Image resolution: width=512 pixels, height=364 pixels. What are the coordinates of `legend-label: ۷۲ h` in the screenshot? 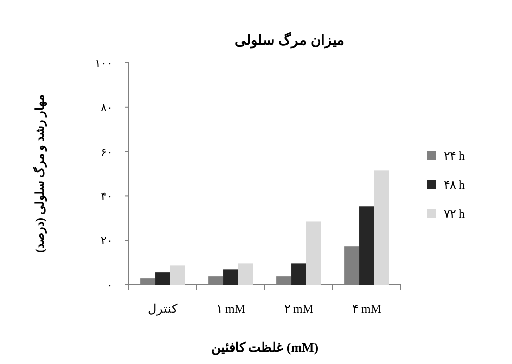 It's located at (454, 214).